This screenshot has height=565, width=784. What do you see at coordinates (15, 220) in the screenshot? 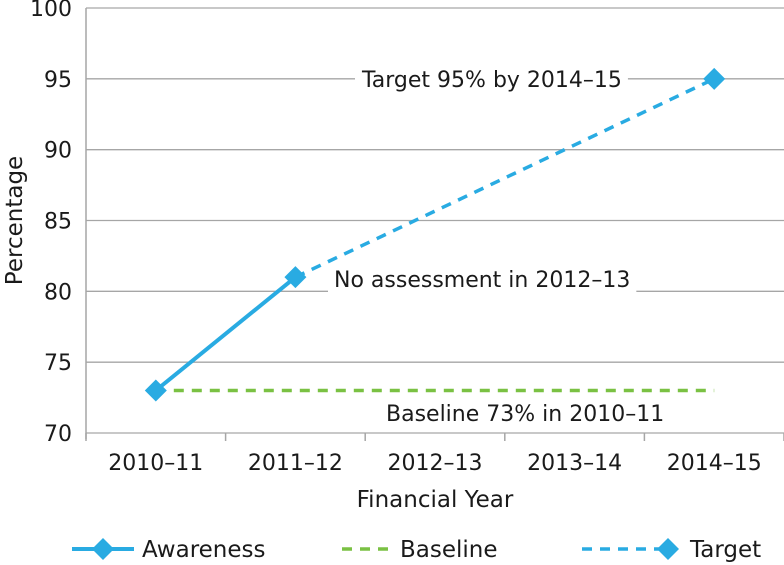
I see `y-axis-label: Percentage` at bounding box center [15, 220].